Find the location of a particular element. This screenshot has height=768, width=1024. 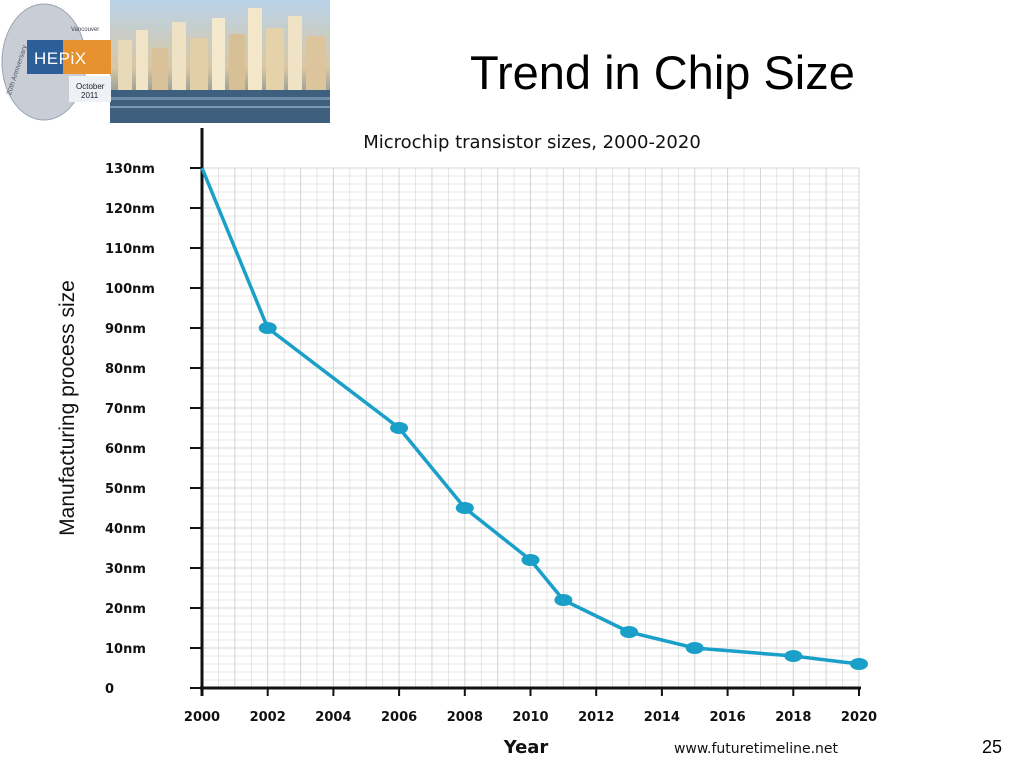

logo-name: HEPiX is located at coordinates (60, 58).